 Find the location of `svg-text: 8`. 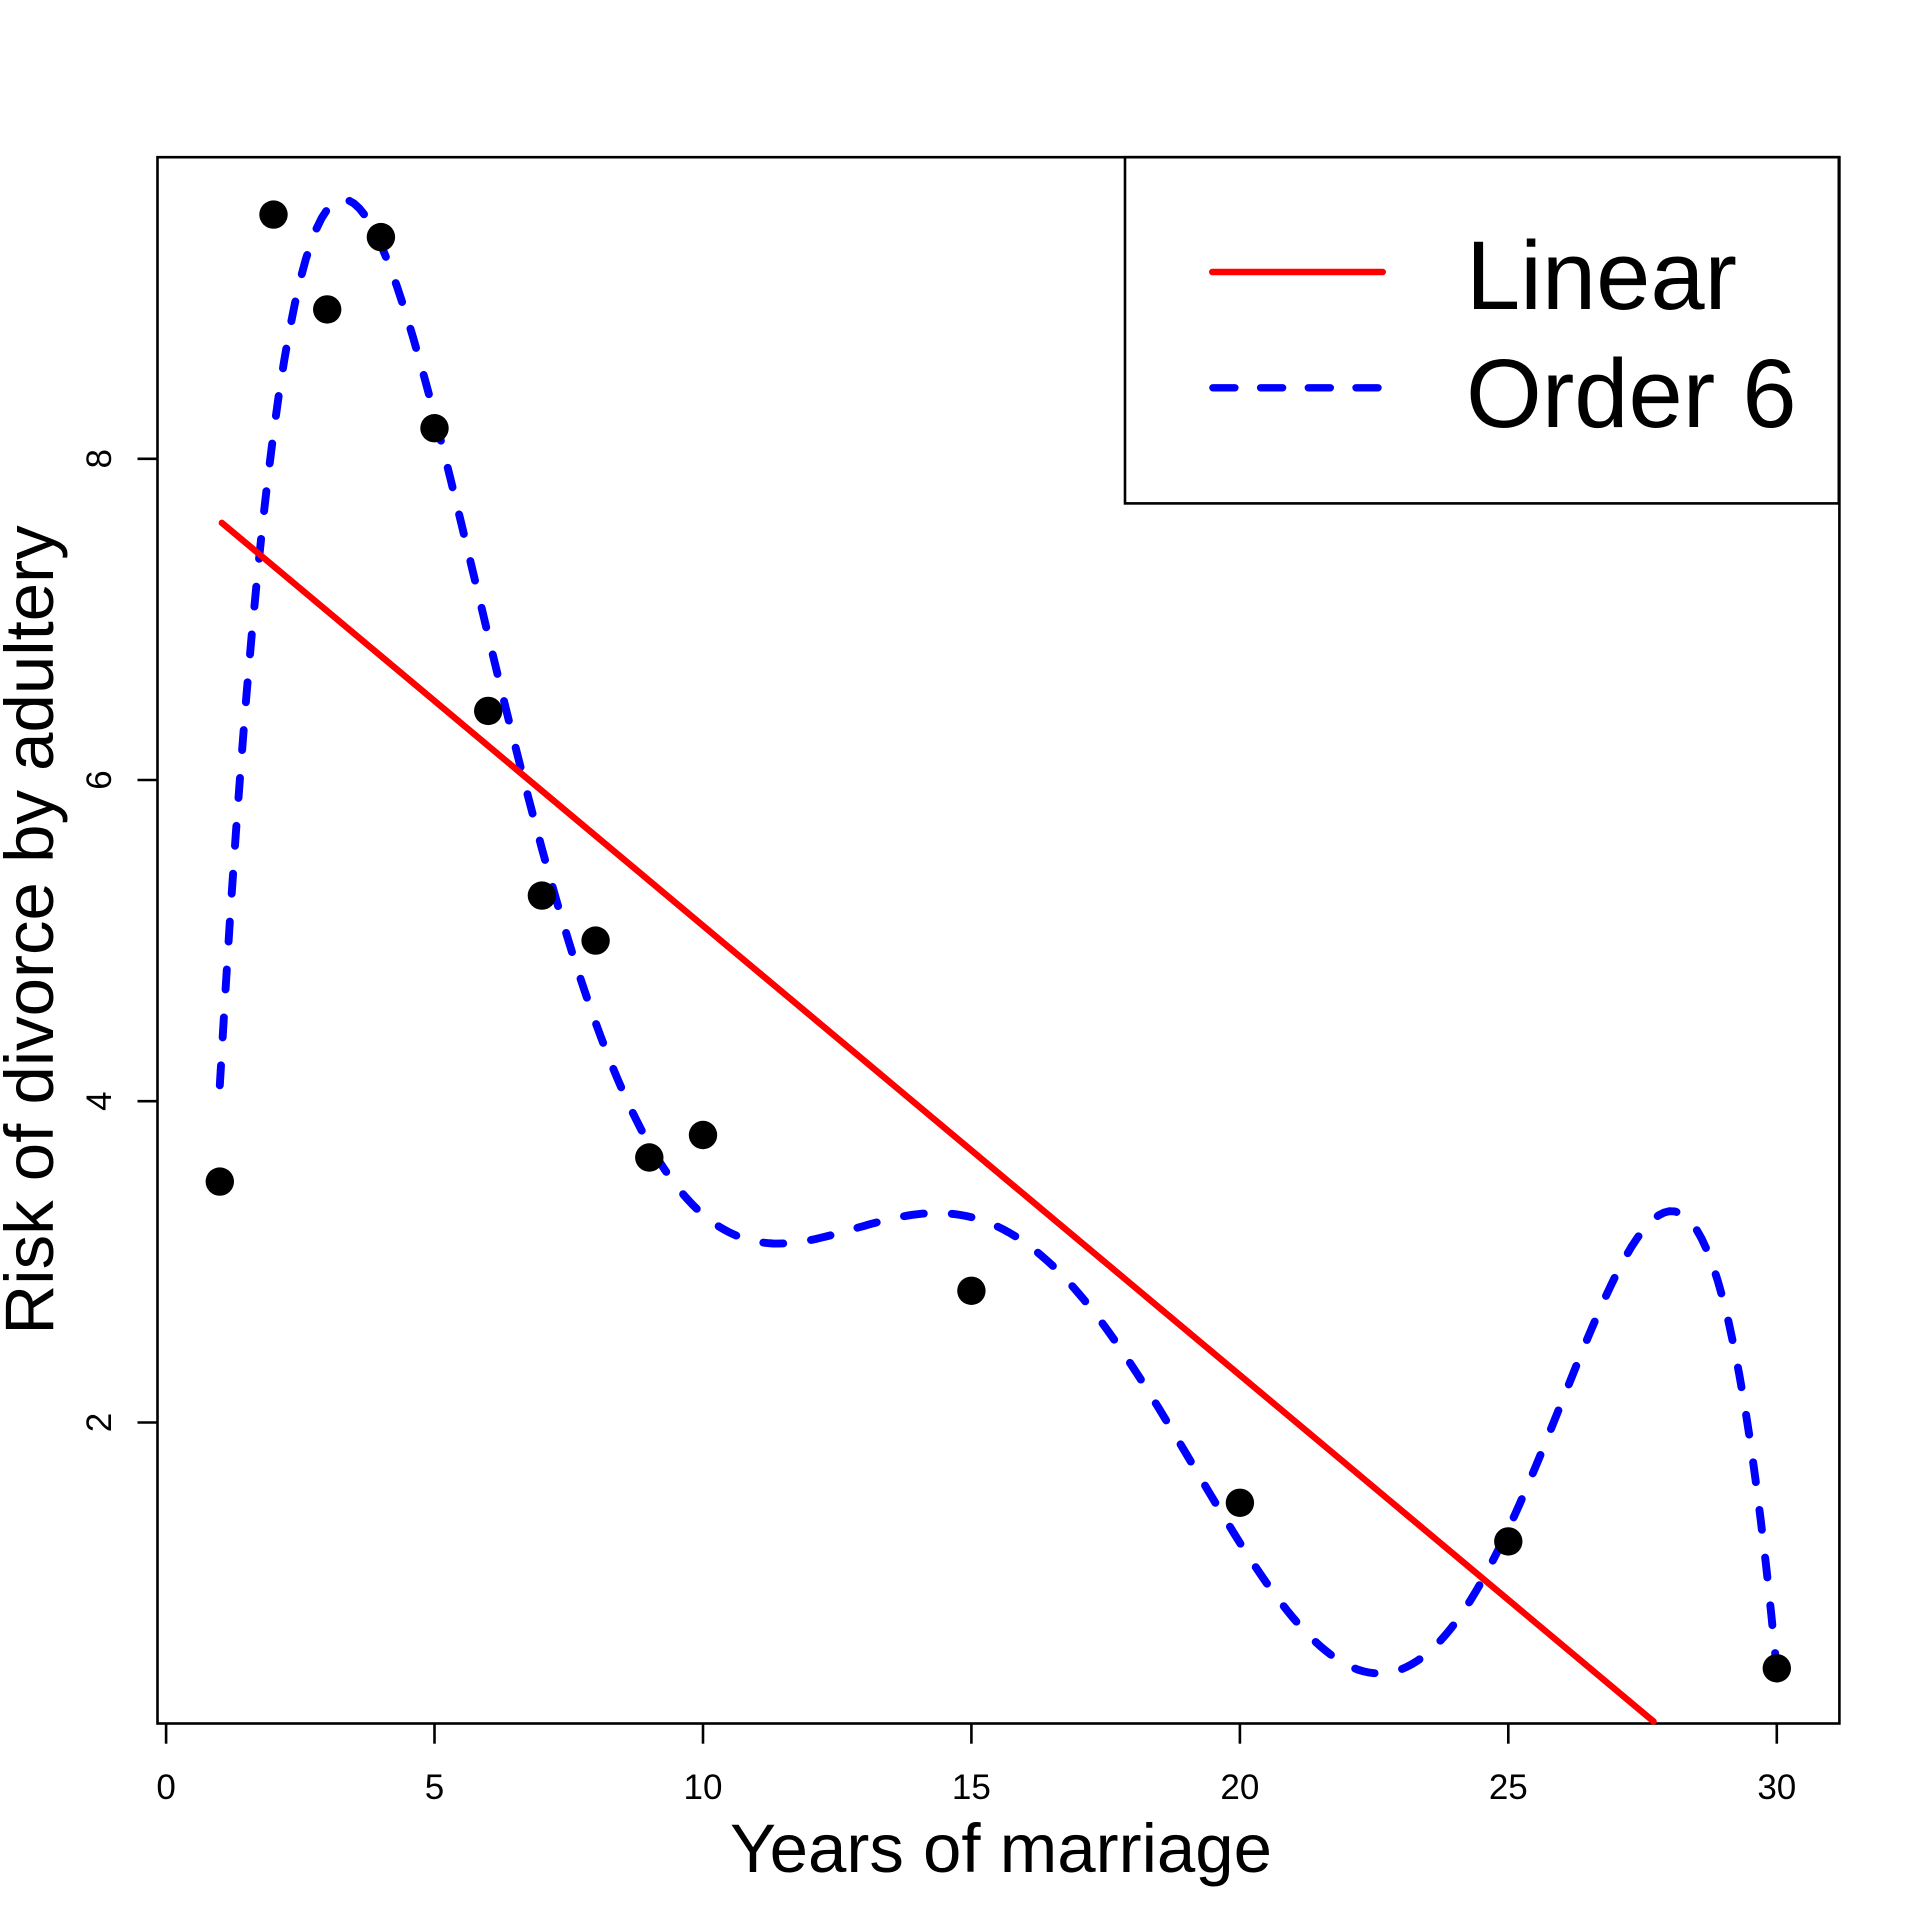

svg-text: 8 is located at coordinates (99, 458).